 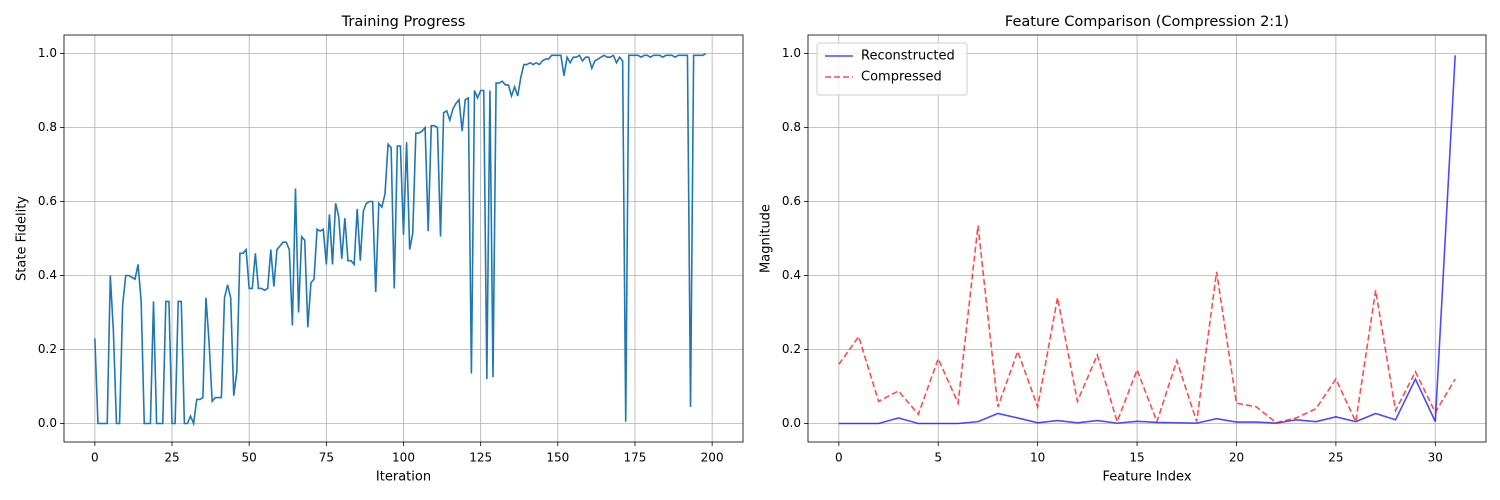 I want to click on legend: Reconstructed Compressed, so click(x=892, y=69).